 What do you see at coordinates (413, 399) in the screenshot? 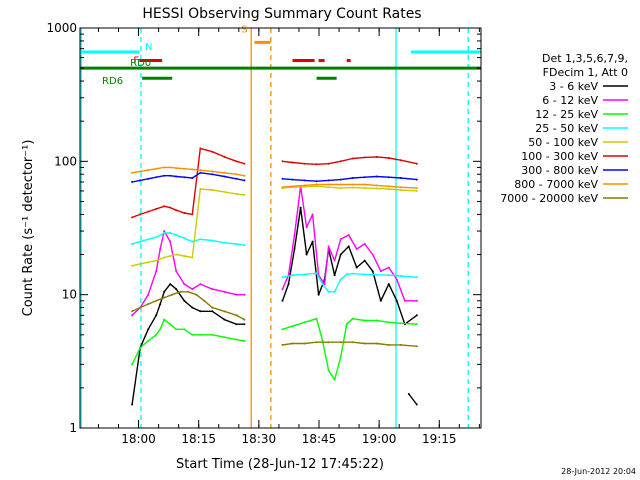
I see `series-line-3-6-kev` at bounding box center [413, 399].